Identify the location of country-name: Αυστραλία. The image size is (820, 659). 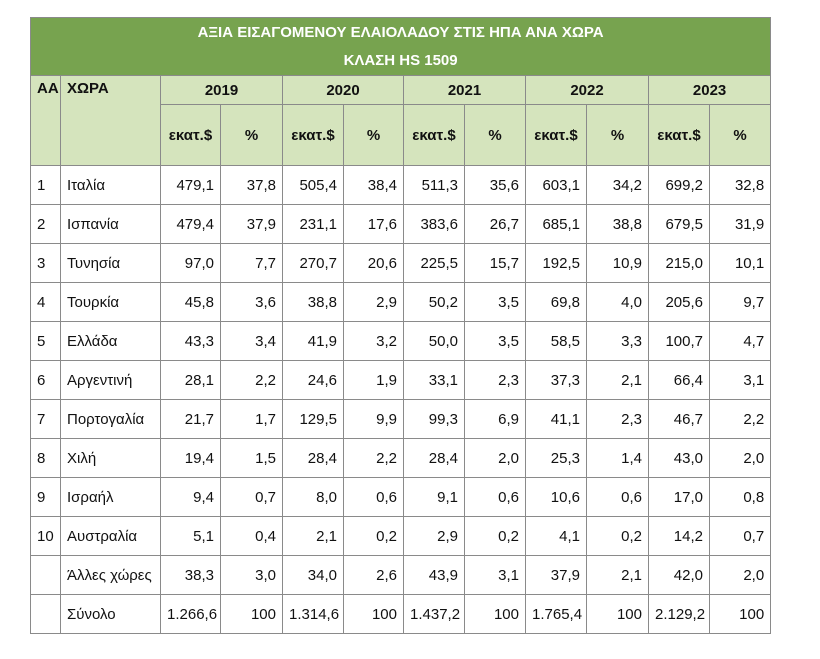
(110, 536).